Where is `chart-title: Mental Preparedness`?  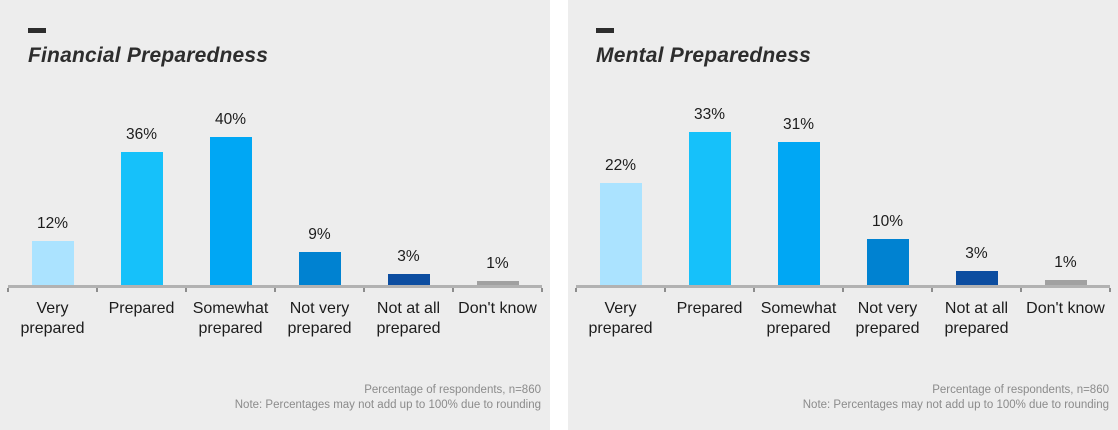 chart-title: Mental Preparedness is located at coordinates (704, 55).